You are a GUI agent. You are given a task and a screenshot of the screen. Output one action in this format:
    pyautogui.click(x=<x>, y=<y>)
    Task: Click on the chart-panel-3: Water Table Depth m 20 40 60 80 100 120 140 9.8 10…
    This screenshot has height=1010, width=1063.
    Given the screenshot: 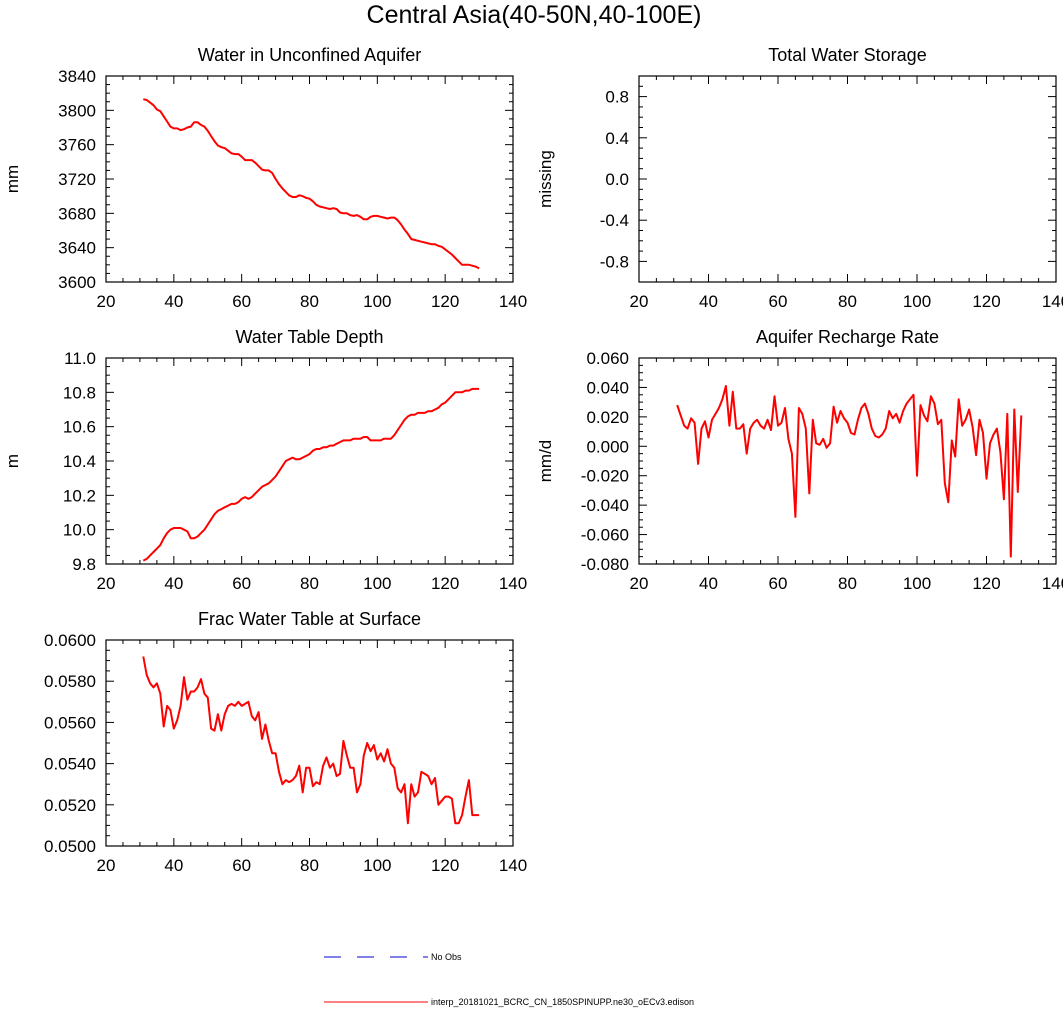 What is the action you would take?
    pyautogui.click(x=265, y=460)
    